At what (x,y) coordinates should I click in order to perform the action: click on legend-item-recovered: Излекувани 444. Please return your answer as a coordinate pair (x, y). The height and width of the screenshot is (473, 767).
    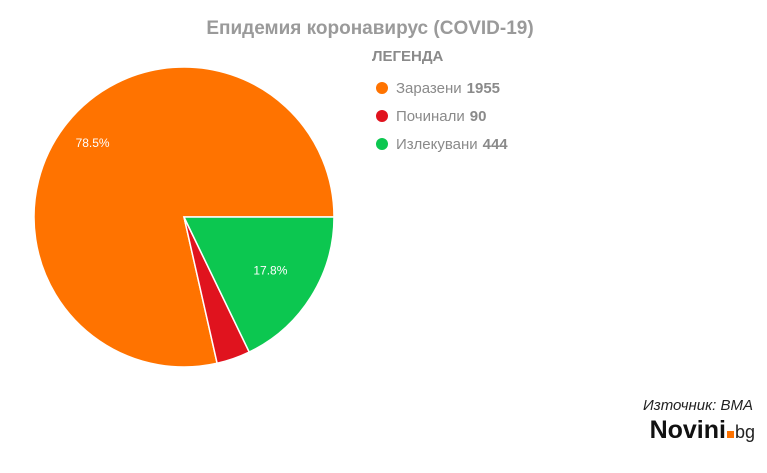
    Looking at the image, I should click on (440, 144).